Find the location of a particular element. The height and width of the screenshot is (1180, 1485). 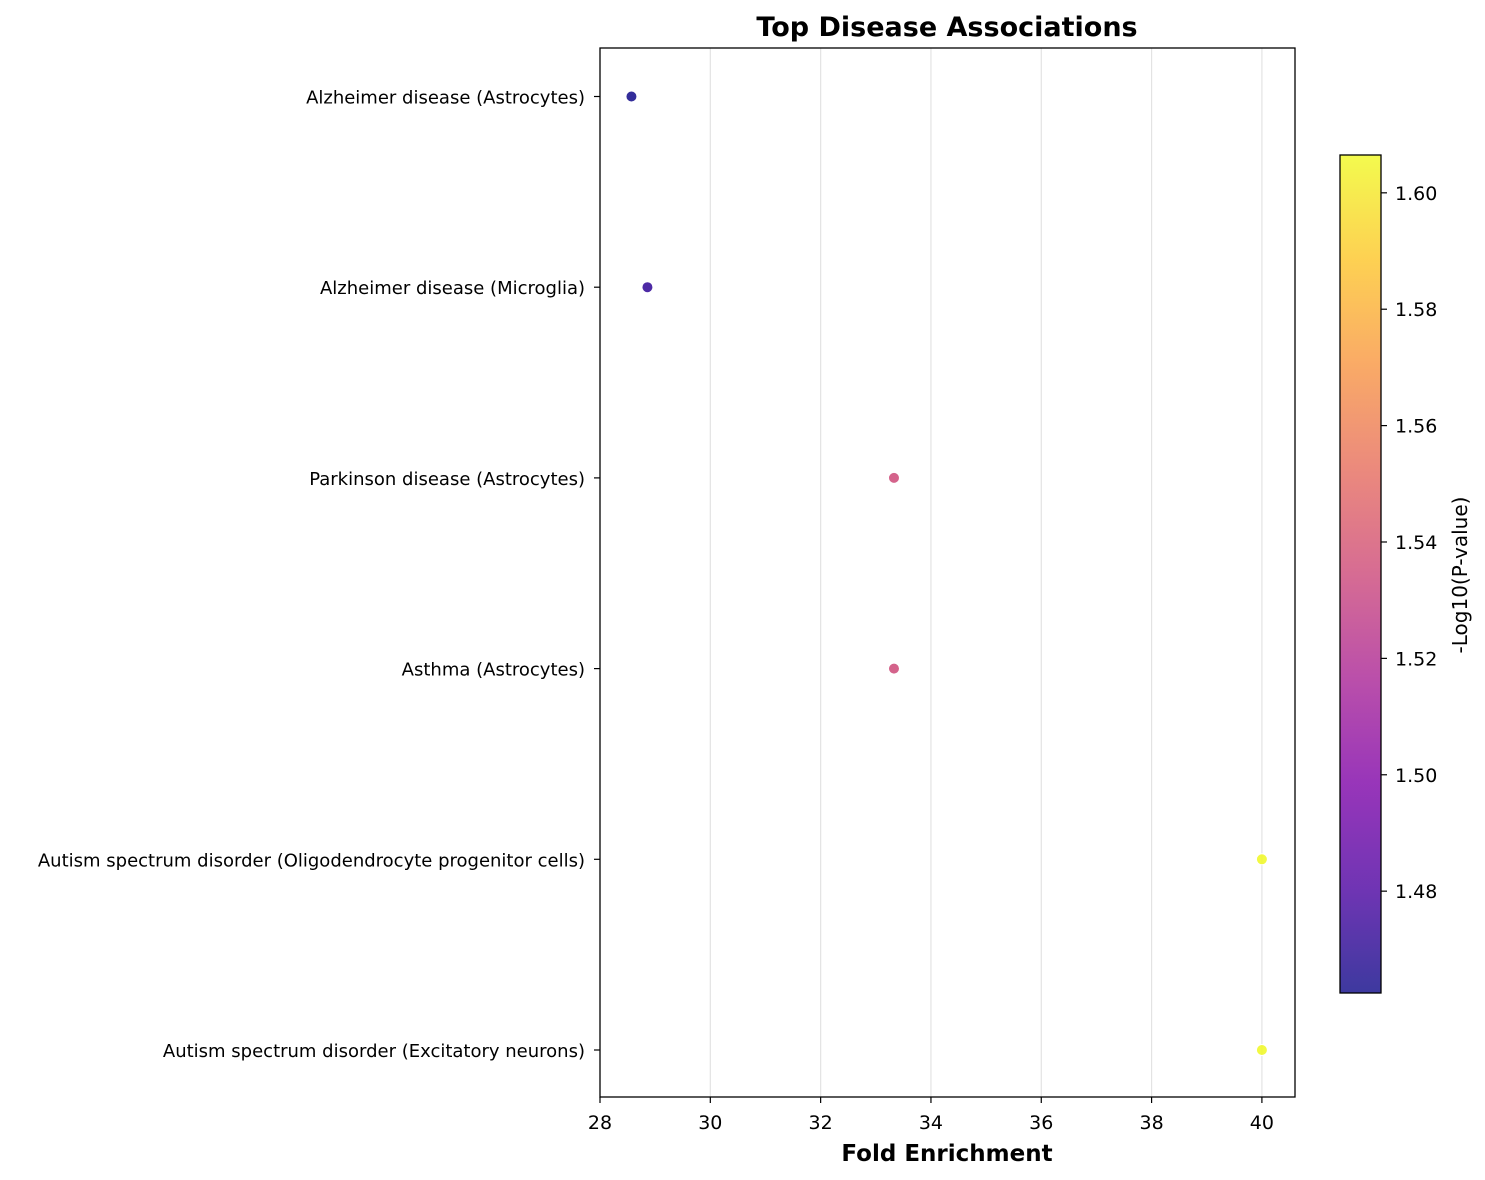

x-axis-ticks: 28 30 32 34 36 38 40 is located at coordinates (931, 1115).